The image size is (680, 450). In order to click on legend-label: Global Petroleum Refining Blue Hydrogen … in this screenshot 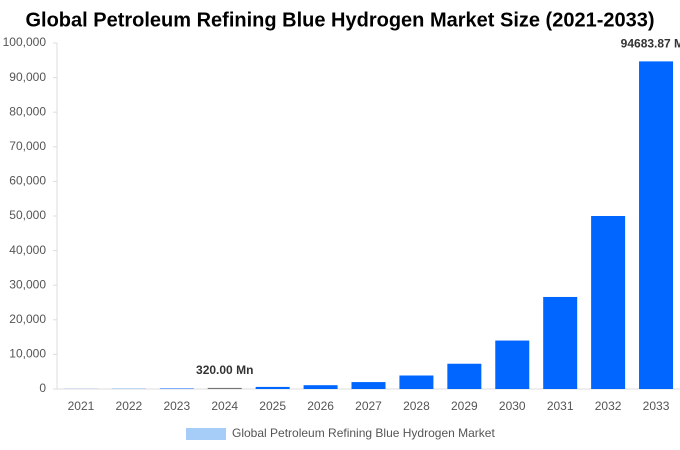, I will do `click(363, 433)`.